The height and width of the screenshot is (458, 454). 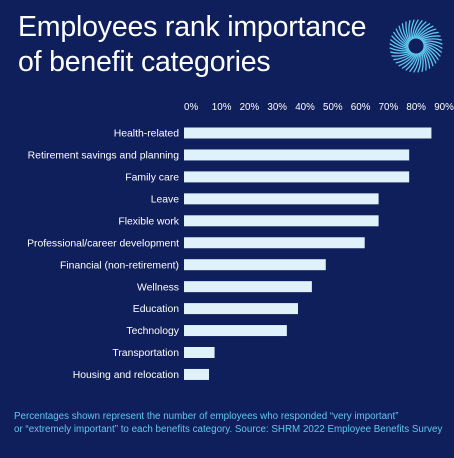 What do you see at coordinates (277, 107) in the screenshot?
I see `x-tick-label: 30%` at bounding box center [277, 107].